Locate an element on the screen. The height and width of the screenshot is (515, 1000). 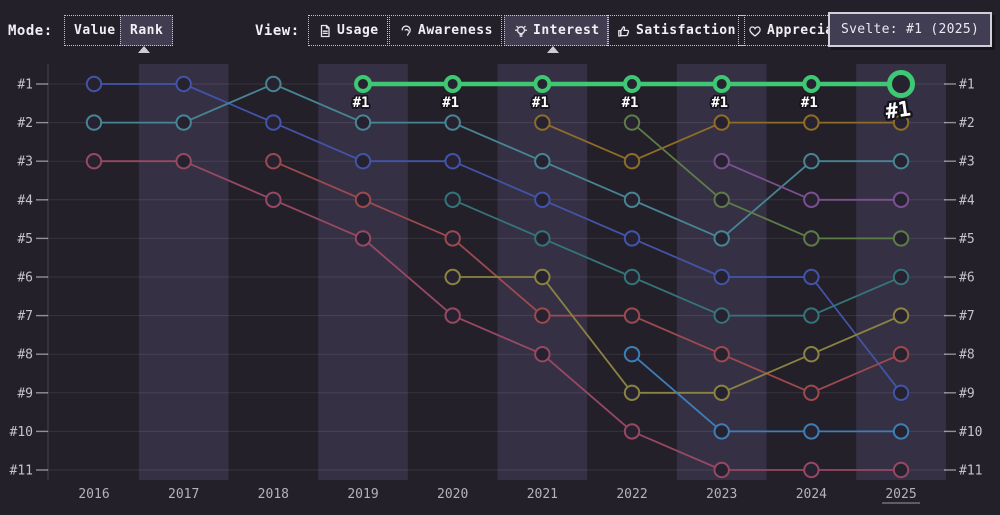
year-label: 2025 is located at coordinates (900, 494).